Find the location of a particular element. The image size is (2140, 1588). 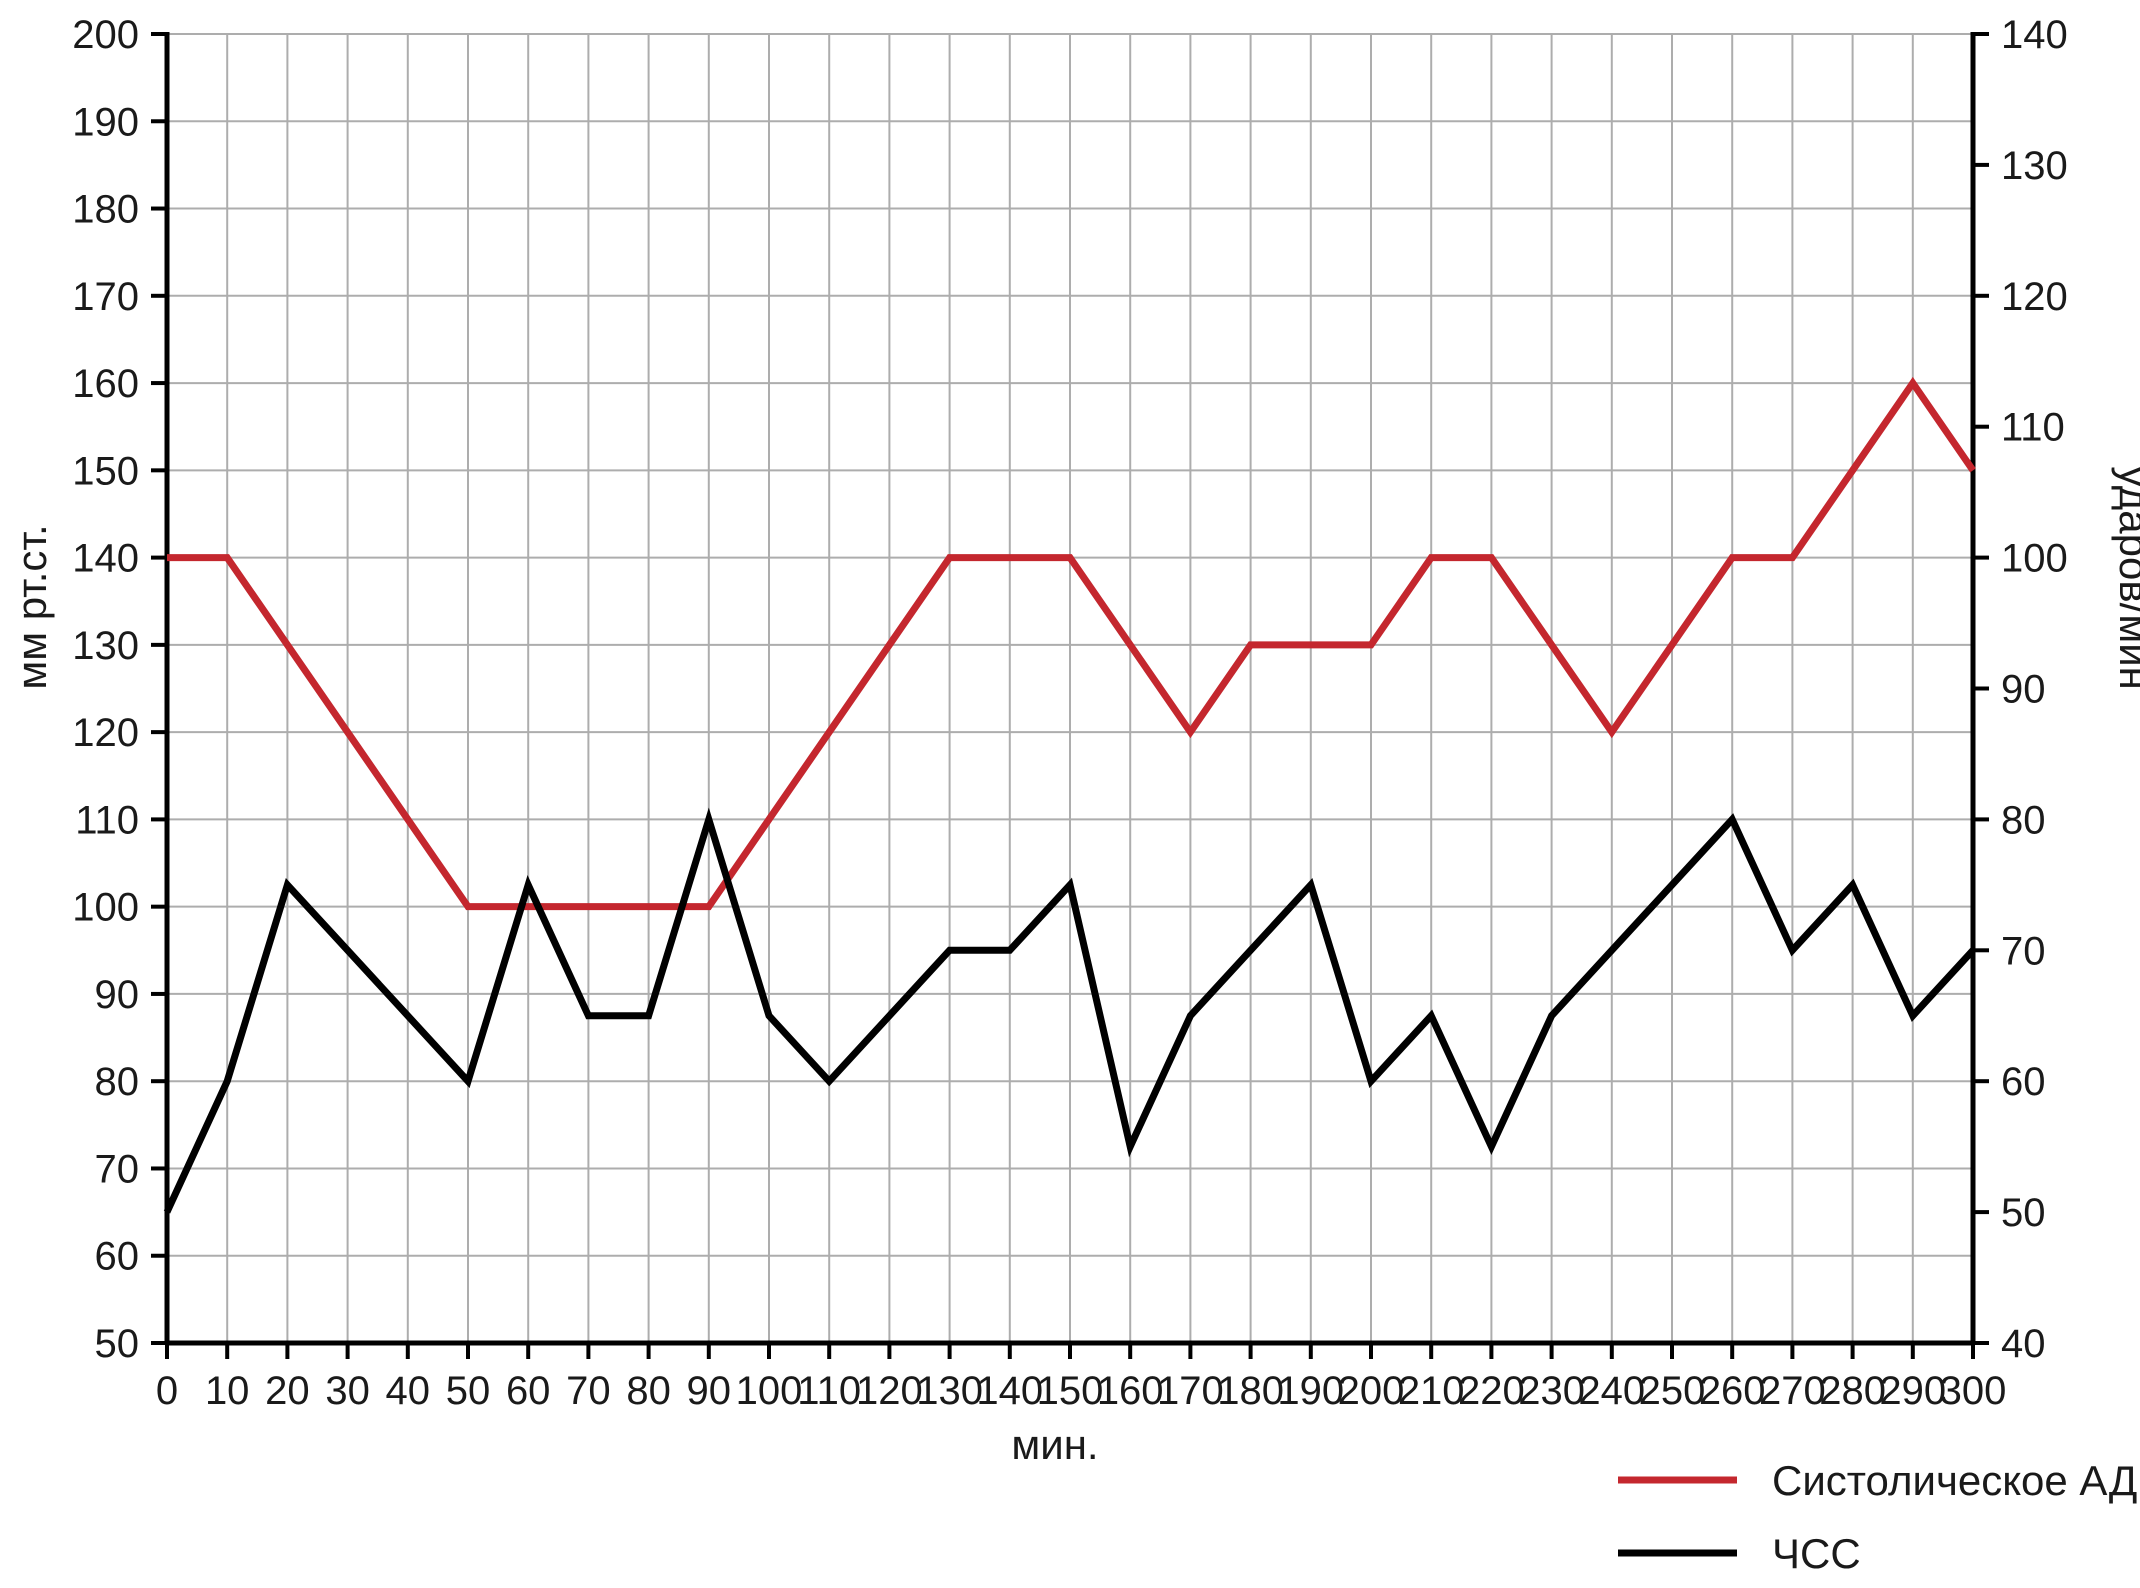

x-axis-tick-label: 290 is located at coordinates (1912, 1391).